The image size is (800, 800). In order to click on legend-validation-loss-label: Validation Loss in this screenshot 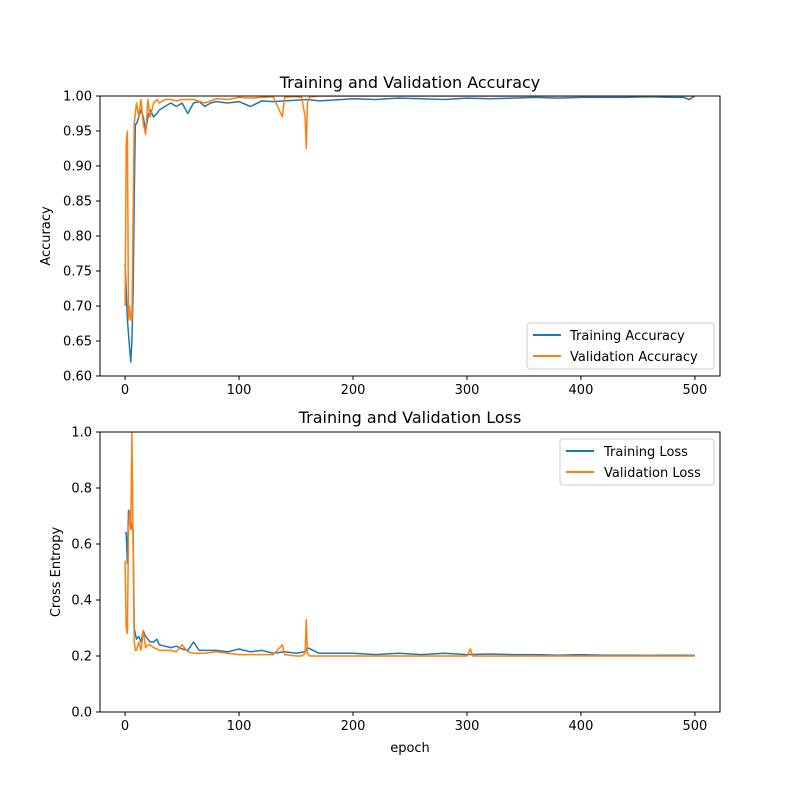, I will do `click(652, 473)`.